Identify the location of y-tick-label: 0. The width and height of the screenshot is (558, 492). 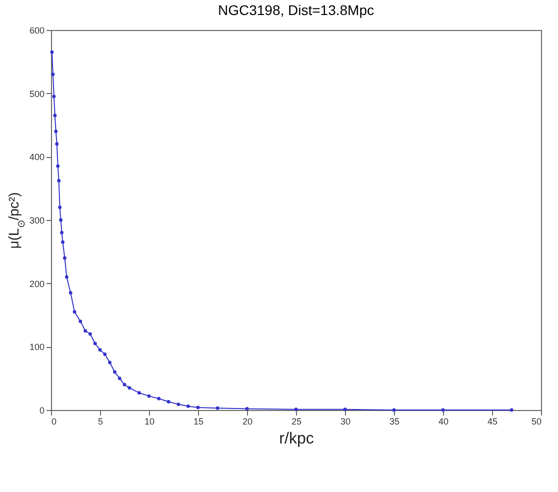
(41, 411).